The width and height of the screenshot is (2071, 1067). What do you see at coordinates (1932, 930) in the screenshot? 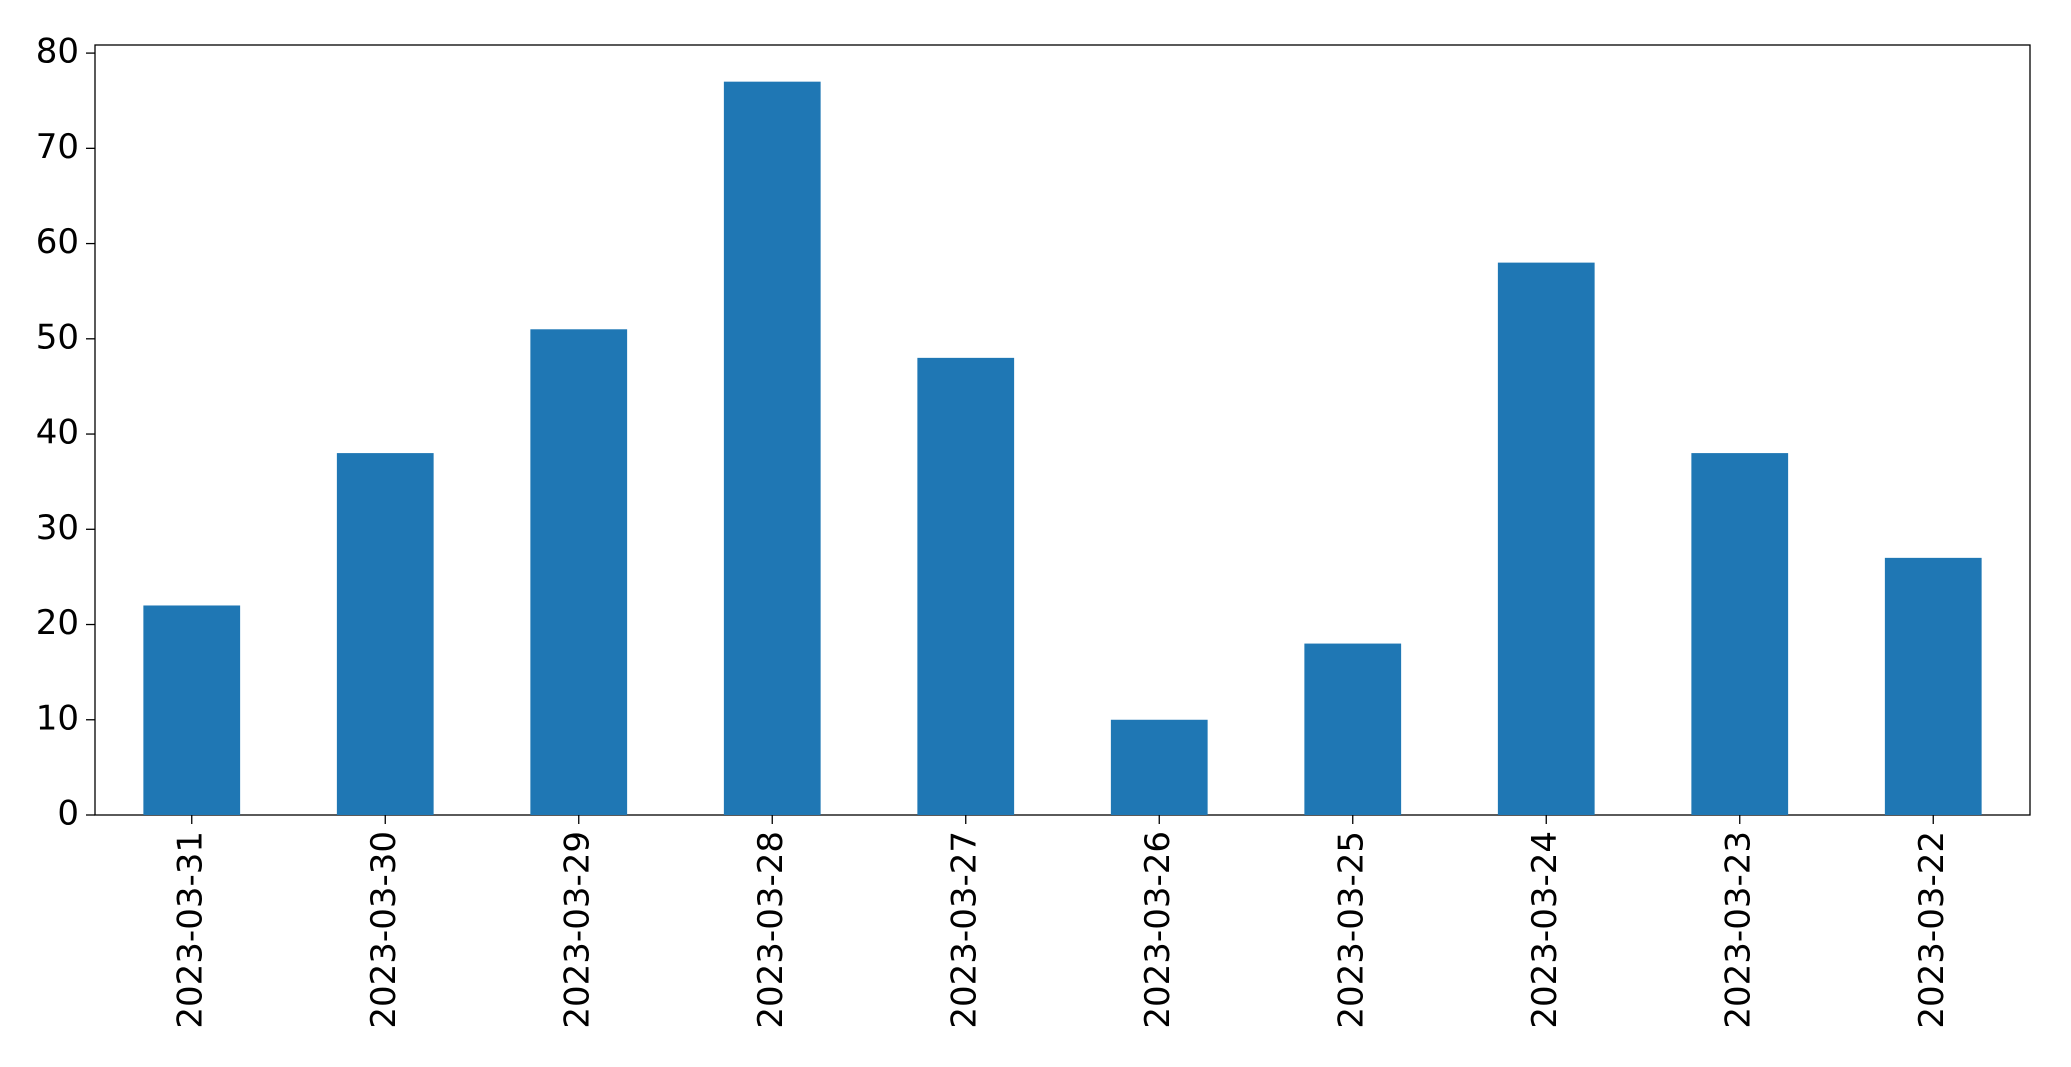
I see `x-tick-label: 2023-03-22` at bounding box center [1932, 930].